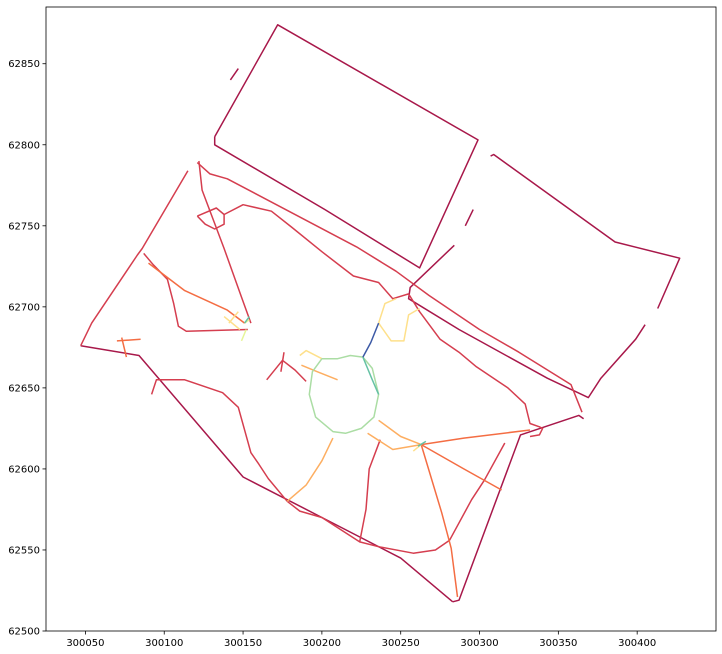 This screenshot has width=722, height=654. Describe the element at coordinates (24, 469) in the screenshot. I see `y-tick-label: 62600` at that location.